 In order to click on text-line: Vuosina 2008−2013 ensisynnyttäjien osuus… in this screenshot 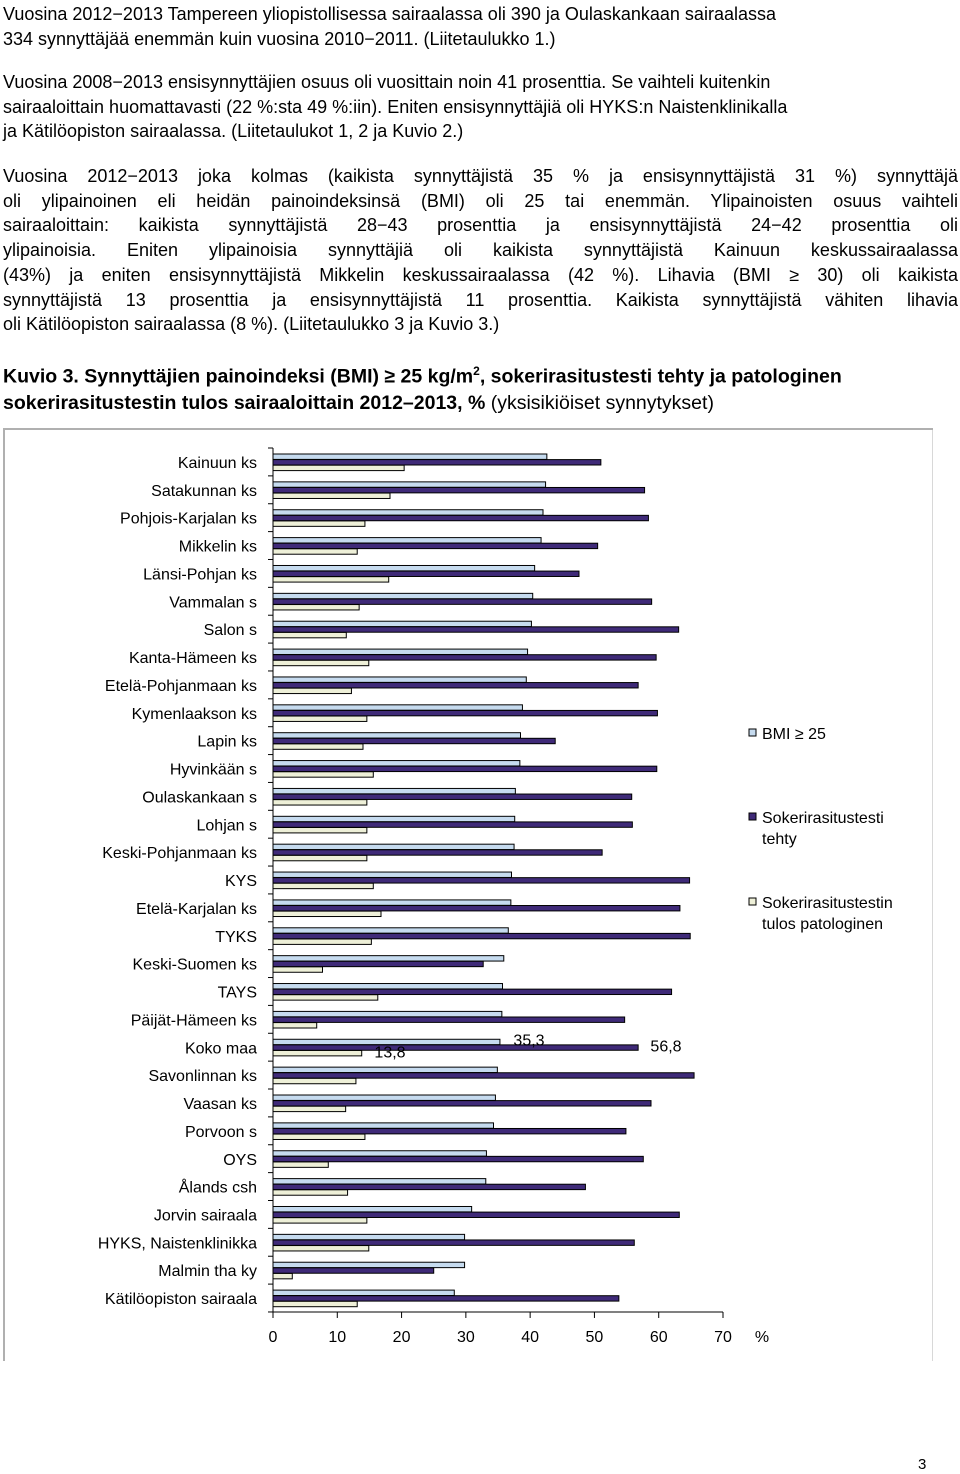, I will do `click(387, 82)`.